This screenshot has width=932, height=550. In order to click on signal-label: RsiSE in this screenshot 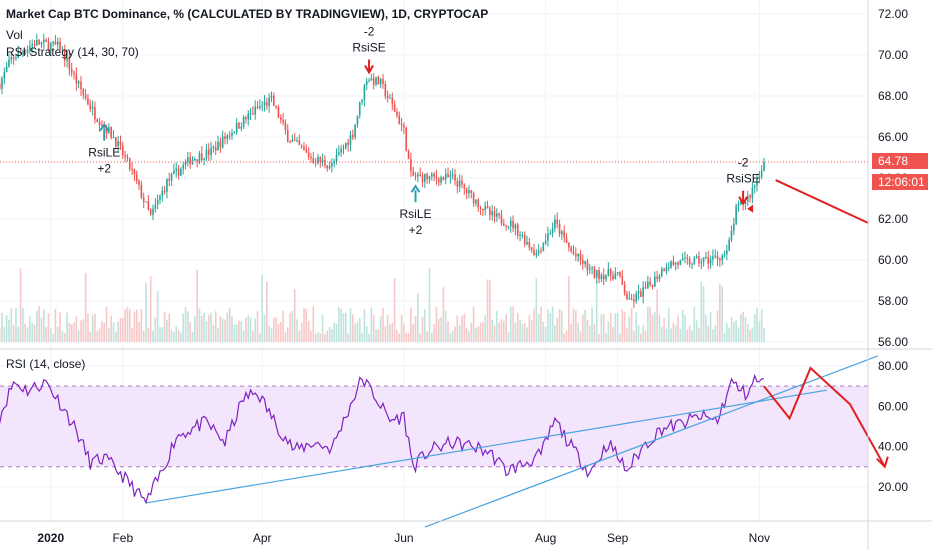, I will do `click(742, 179)`.